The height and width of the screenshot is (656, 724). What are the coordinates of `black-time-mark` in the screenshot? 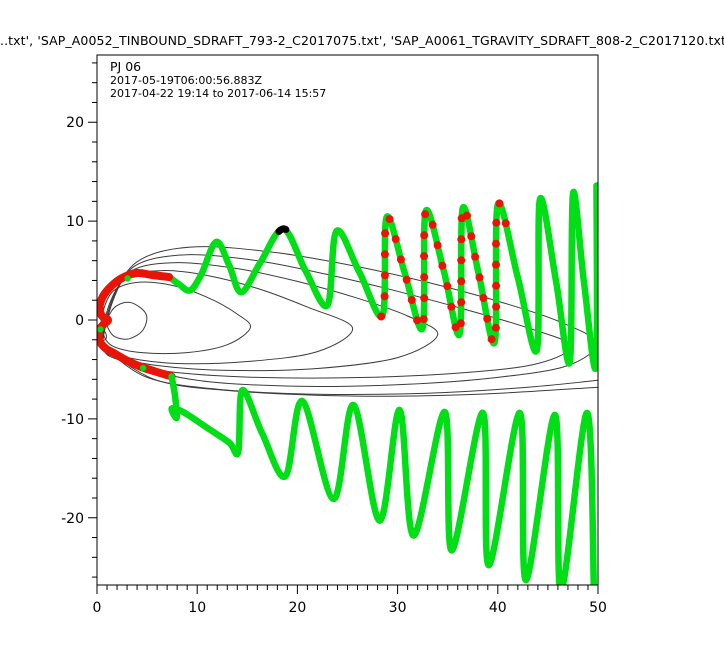 It's located at (282, 230).